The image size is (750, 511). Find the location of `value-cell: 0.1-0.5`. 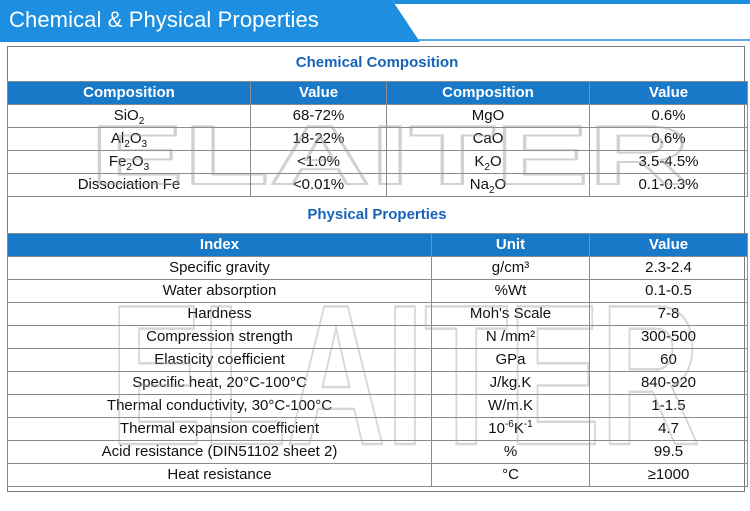

value-cell: 0.1-0.5 is located at coordinates (668, 291).